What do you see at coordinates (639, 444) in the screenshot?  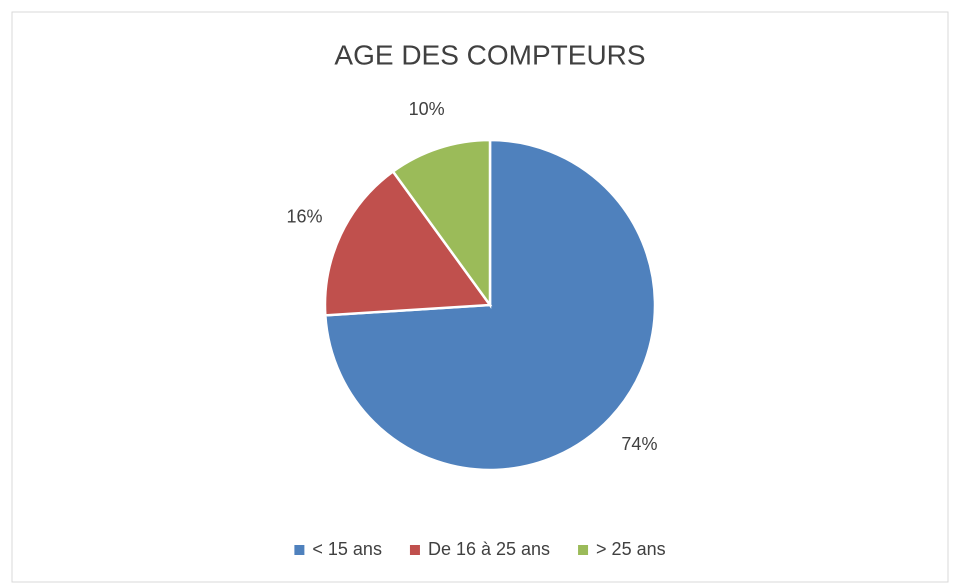 I see `data-label: 74%` at bounding box center [639, 444].